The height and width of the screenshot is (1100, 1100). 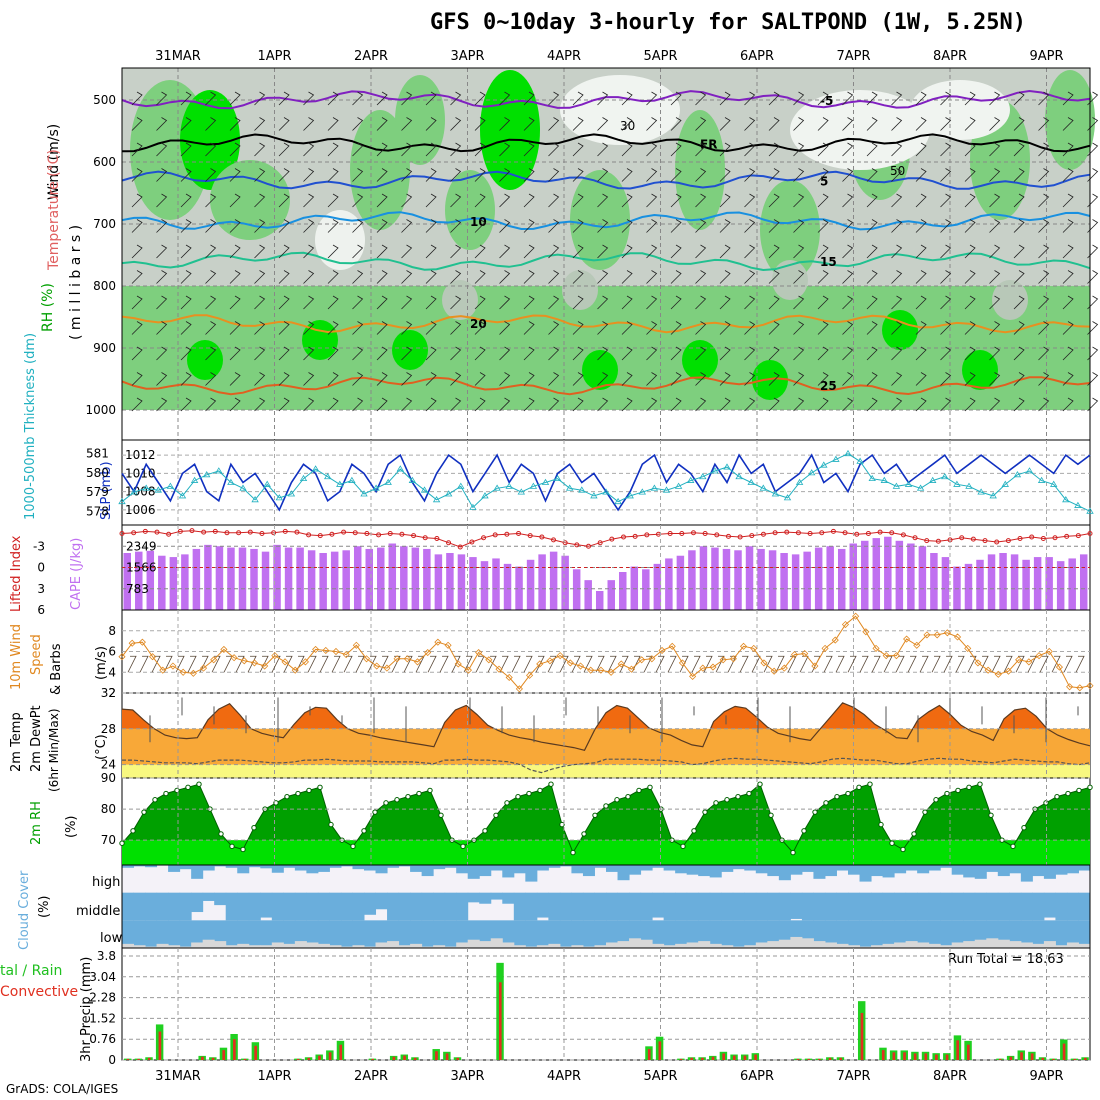 What do you see at coordinates (888, 664) in the screenshot?
I see `wind10-barb` at bounding box center [888, 664].